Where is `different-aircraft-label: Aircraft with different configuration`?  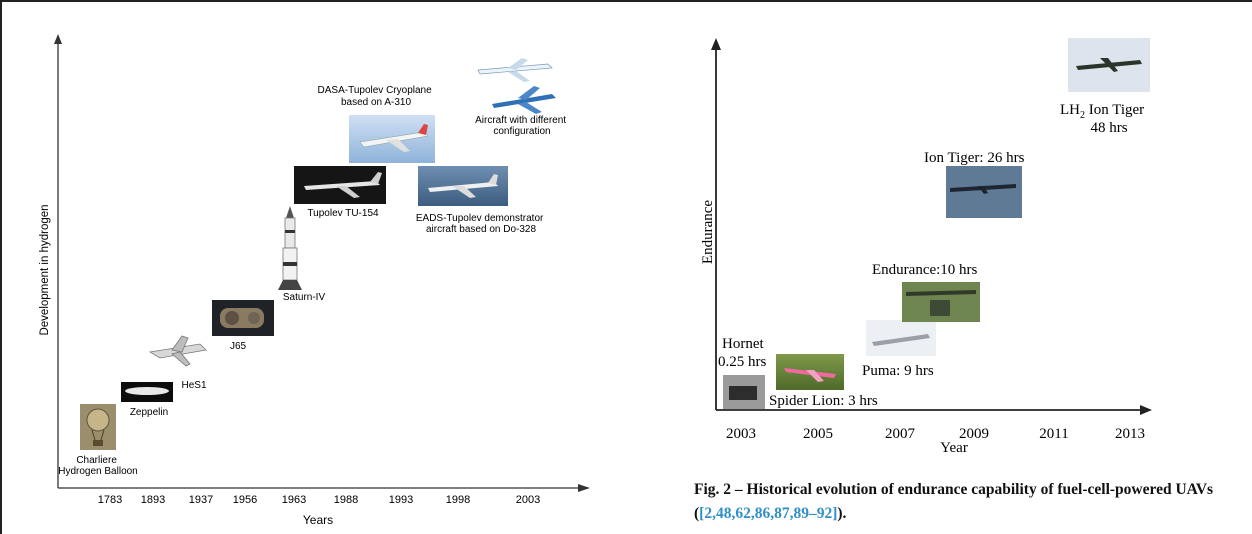 different-aircraft-label: Aircraft with different configuration is located at coordinates (522, 126).